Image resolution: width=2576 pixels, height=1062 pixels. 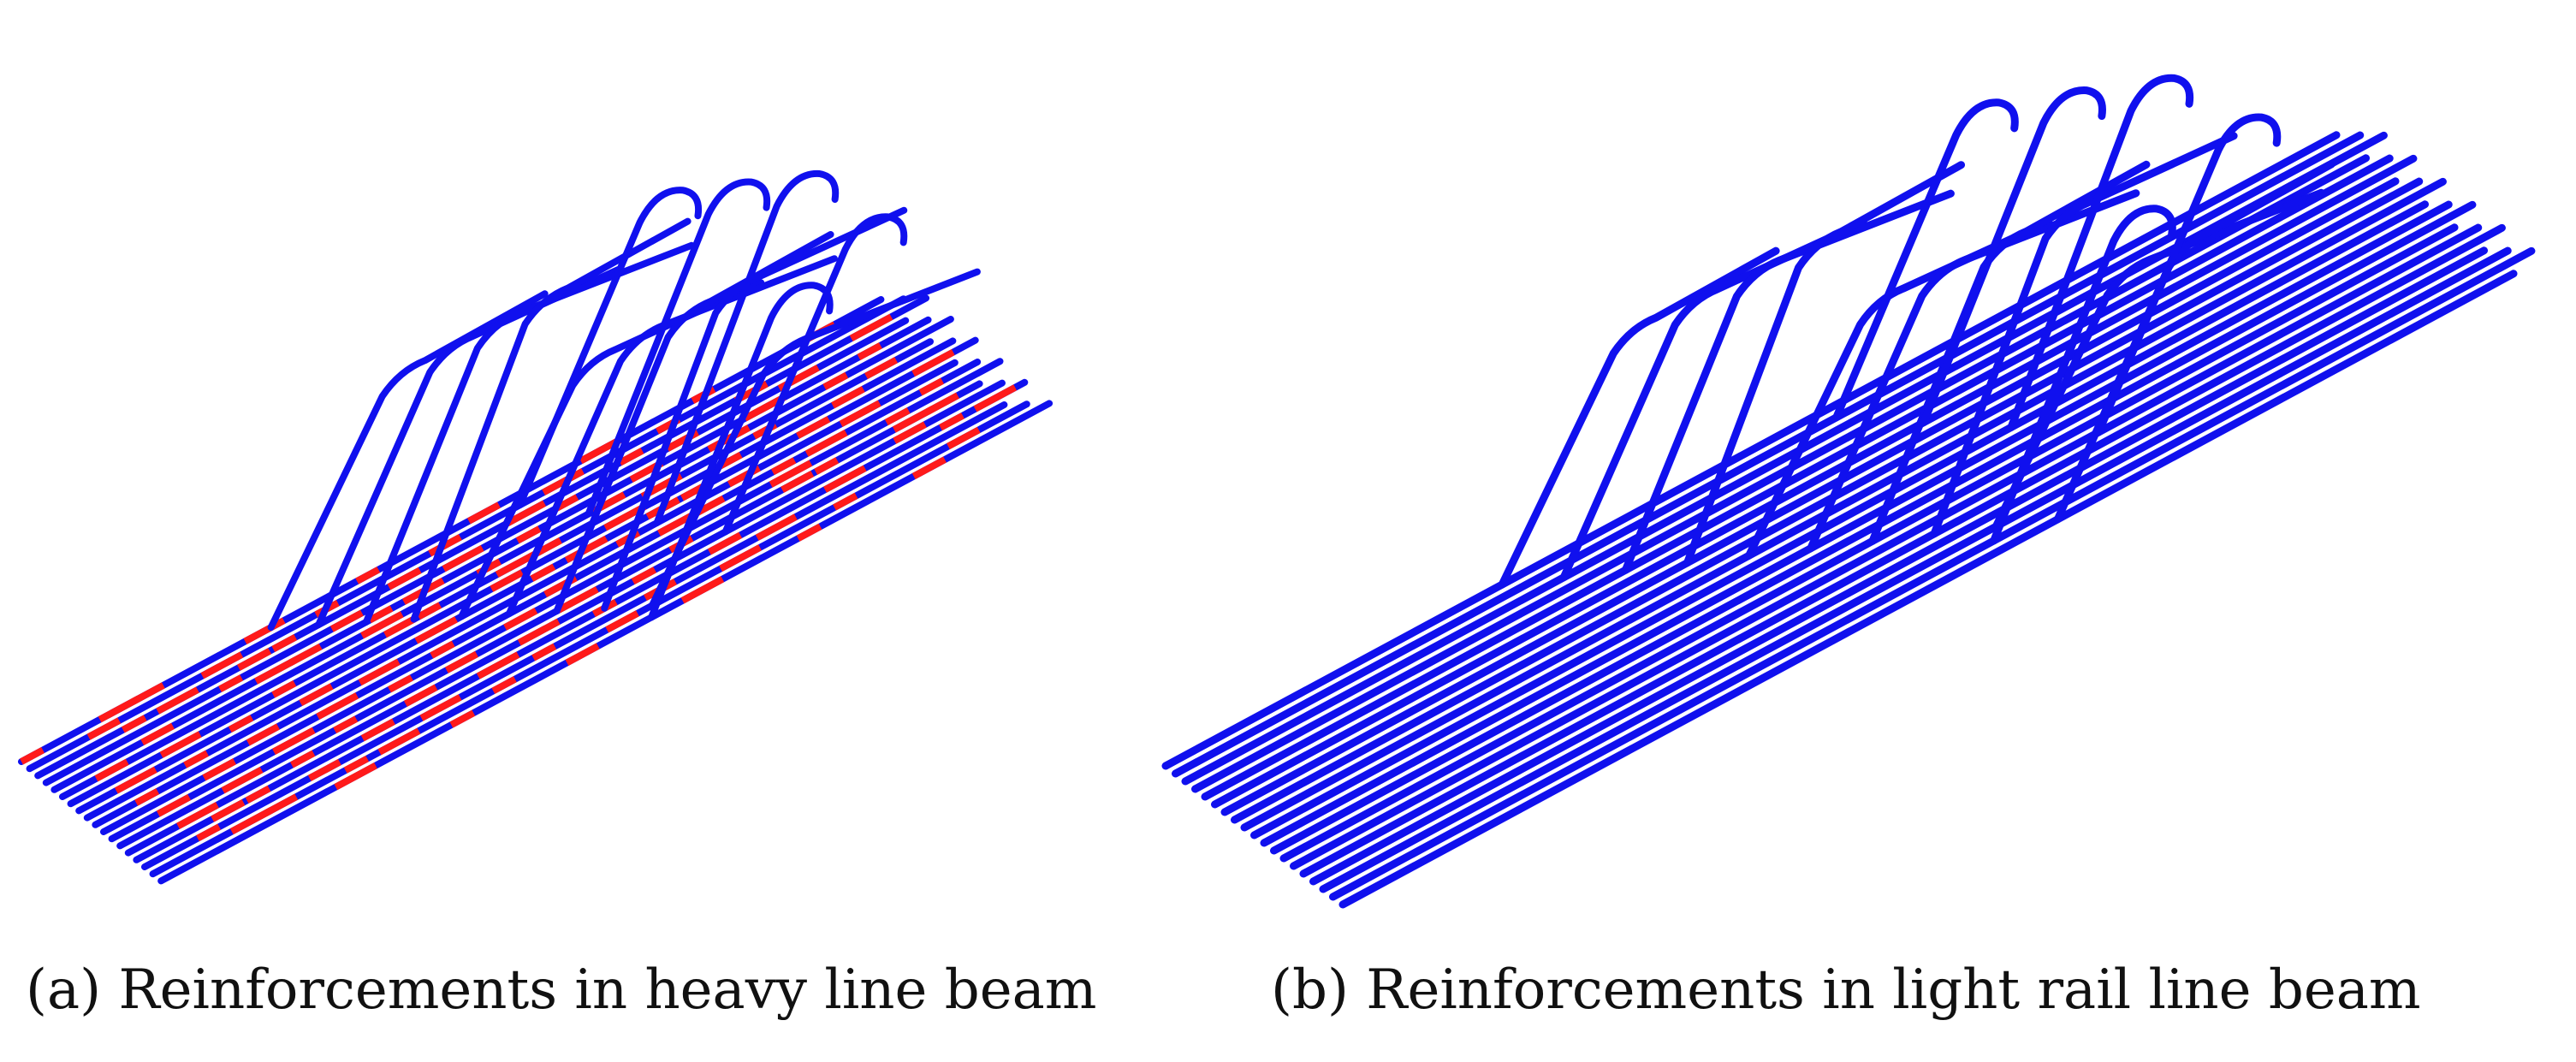 What do you see at coordinates (561, 990) in the screenshot?
I see `caption-heavy-line-beam: (a) Reinforcements in heavy line beam` at bounding box center [561, 990].